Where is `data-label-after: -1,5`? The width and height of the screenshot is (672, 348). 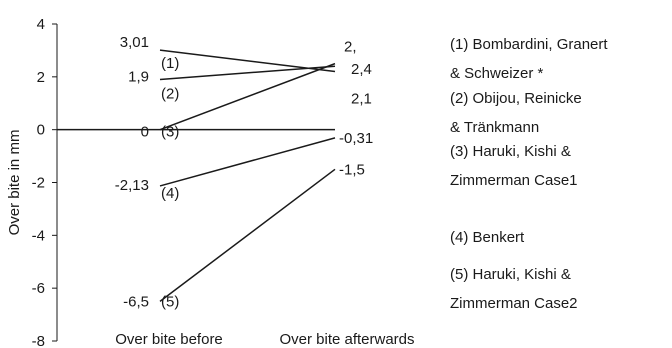 data-label-after: -1,5 is located at coordinates (352, 169).